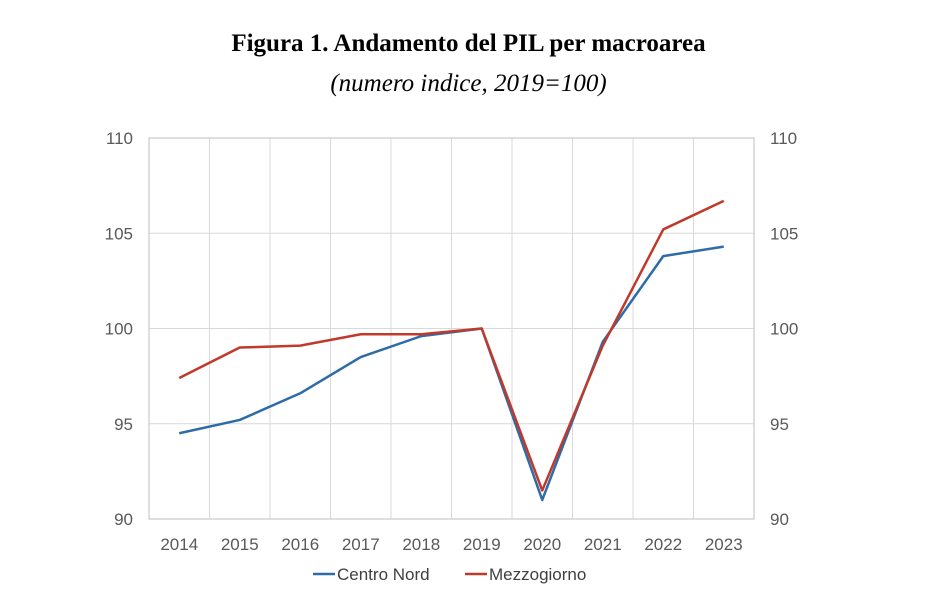  What do you see at coordinates (779, 519) in the screenshot?
I see `y-tick-label-right: 90` at bounding box center [779, 519].